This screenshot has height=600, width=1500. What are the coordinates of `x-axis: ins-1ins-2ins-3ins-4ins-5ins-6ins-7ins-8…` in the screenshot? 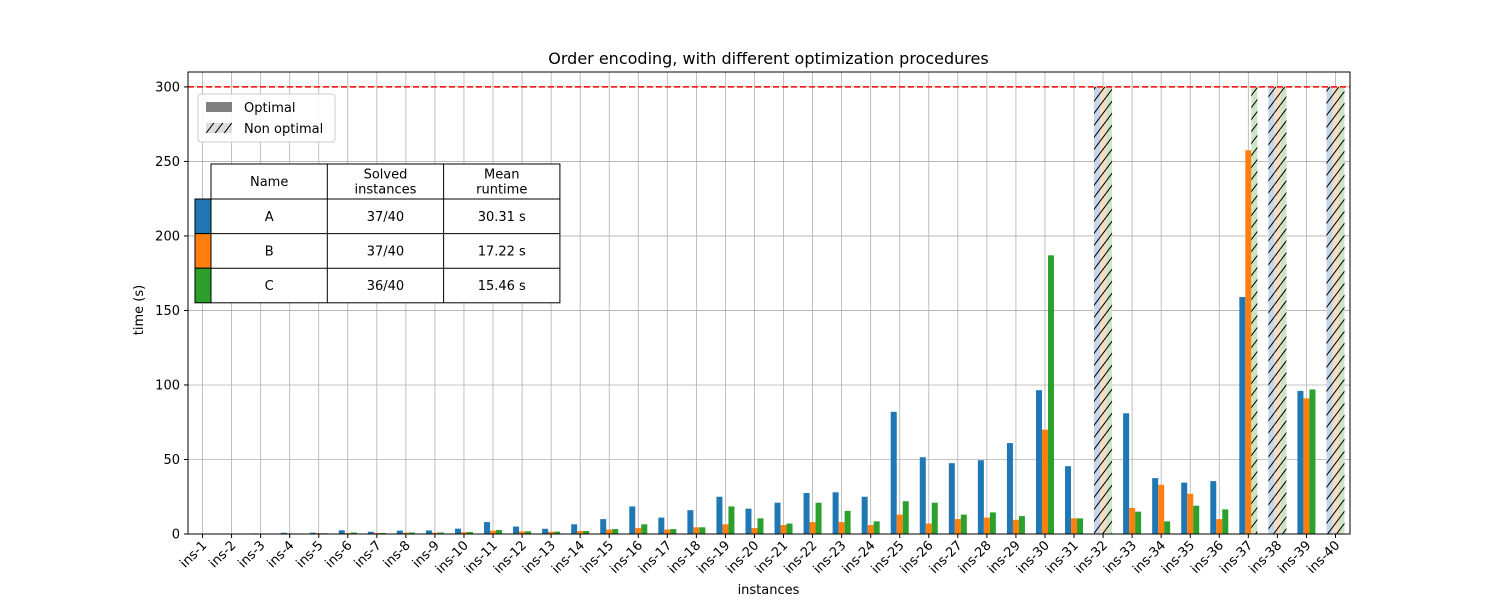 It's located at (760, 555).